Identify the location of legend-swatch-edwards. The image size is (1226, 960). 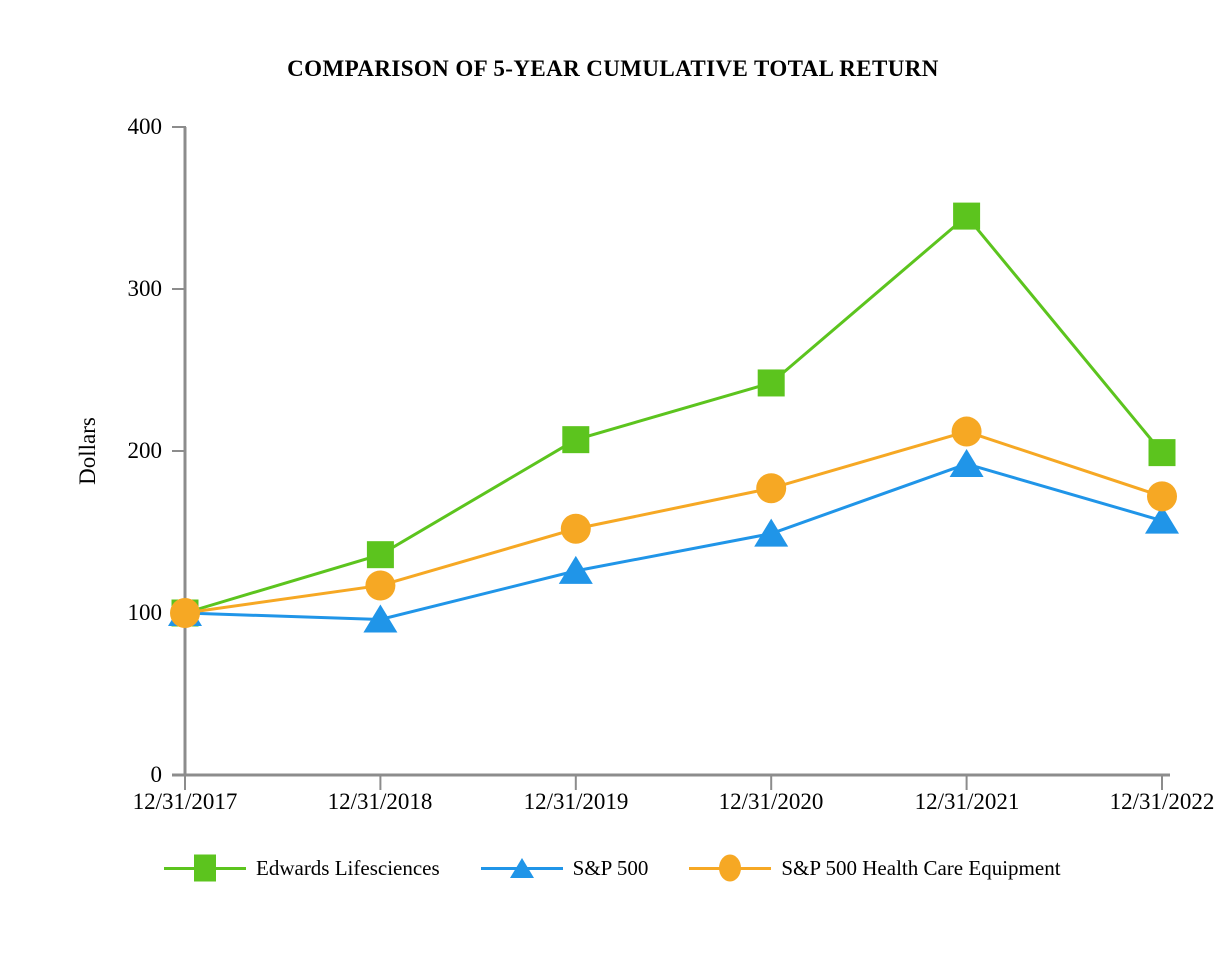
(205, 868).